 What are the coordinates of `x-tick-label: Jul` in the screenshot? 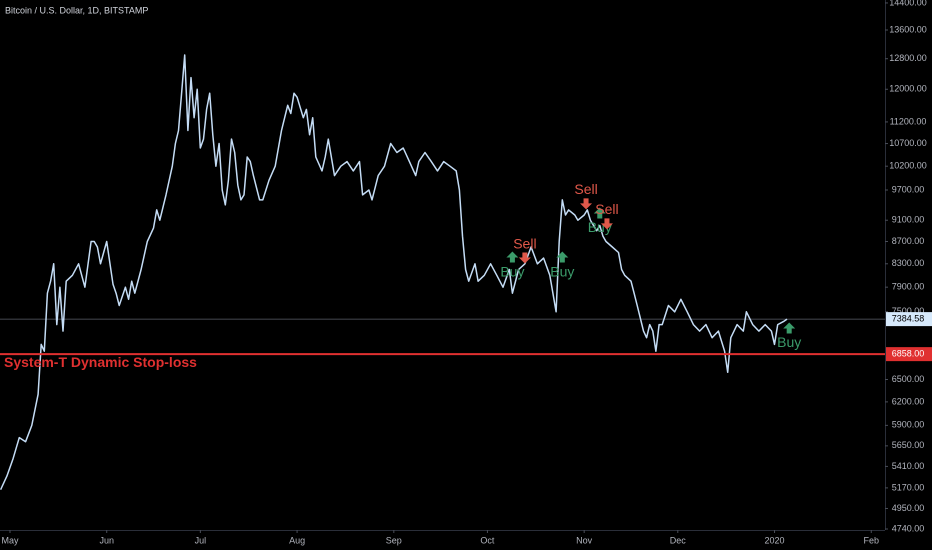 It's located at (201, 540).